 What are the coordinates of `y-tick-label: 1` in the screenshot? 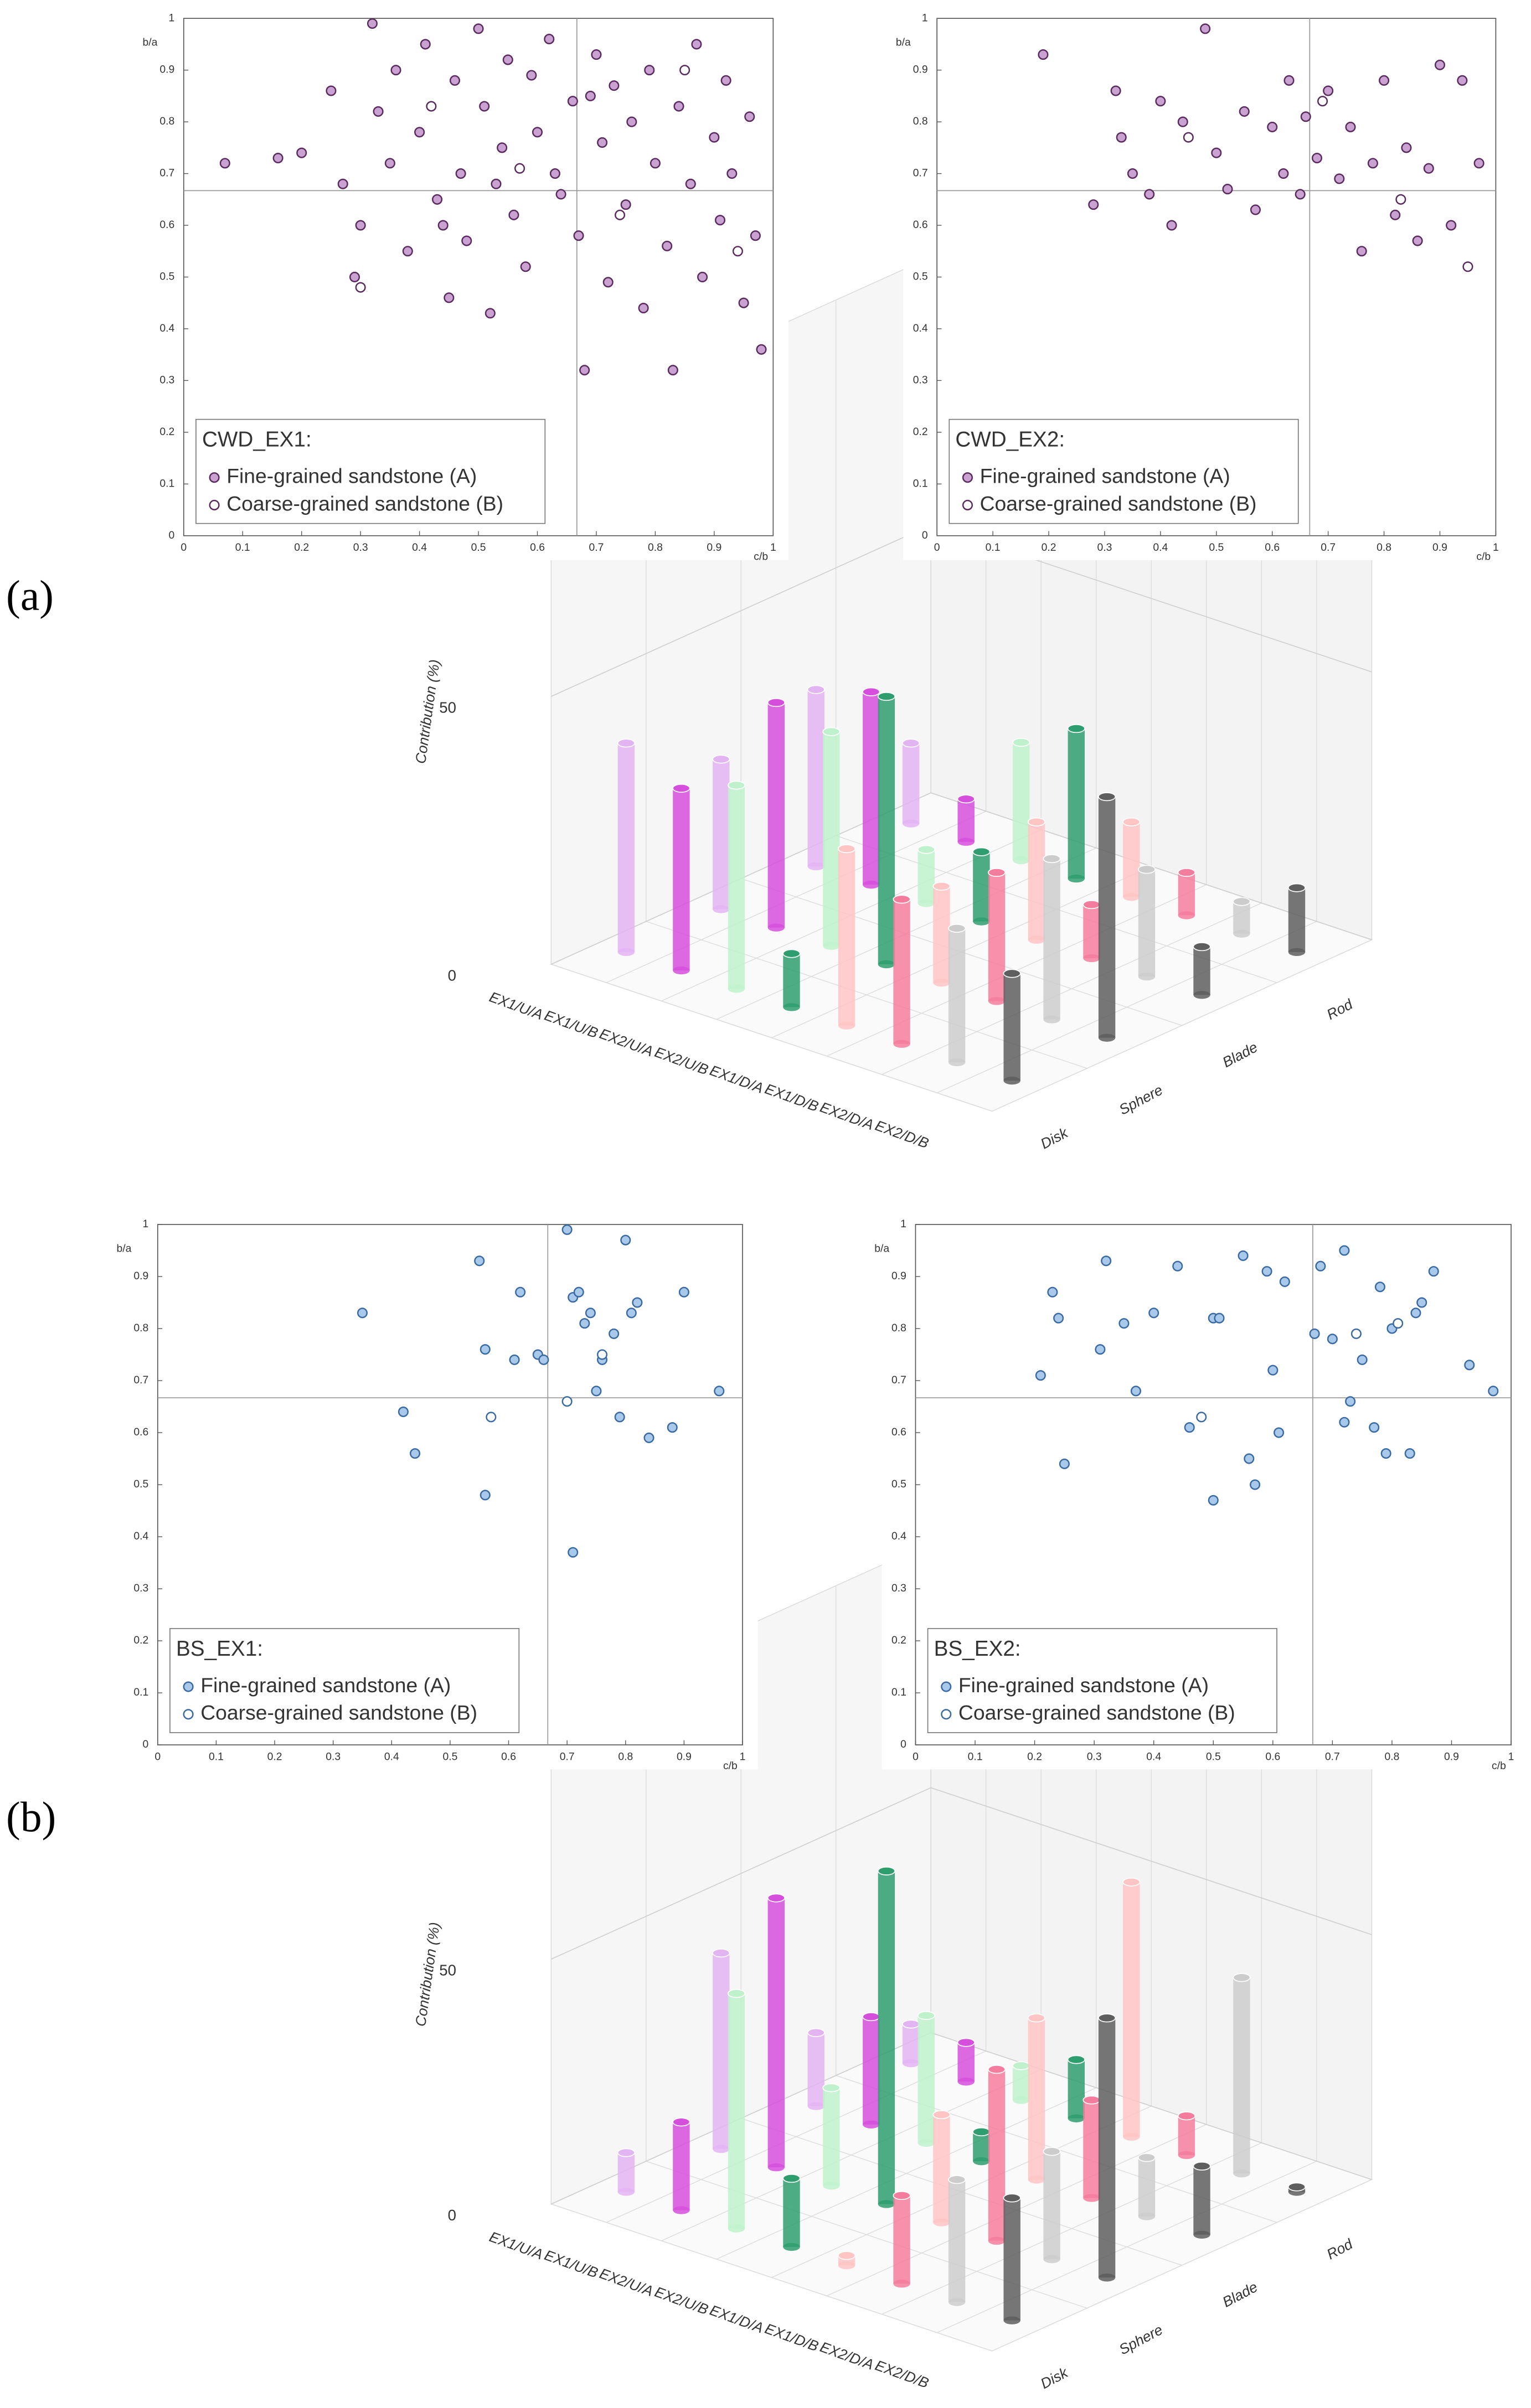 It's located at (925, 18).